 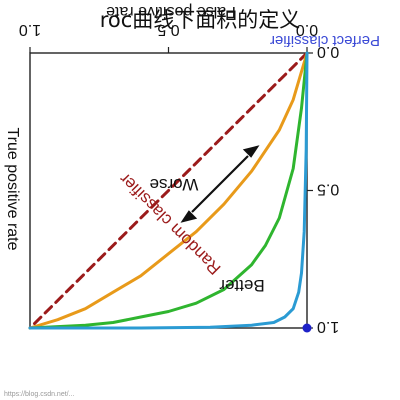 What do you see at coordinates (171, 11) in the screenshot?
I see `x-axis-label: False positive rate` at bounding box center [171, 11].